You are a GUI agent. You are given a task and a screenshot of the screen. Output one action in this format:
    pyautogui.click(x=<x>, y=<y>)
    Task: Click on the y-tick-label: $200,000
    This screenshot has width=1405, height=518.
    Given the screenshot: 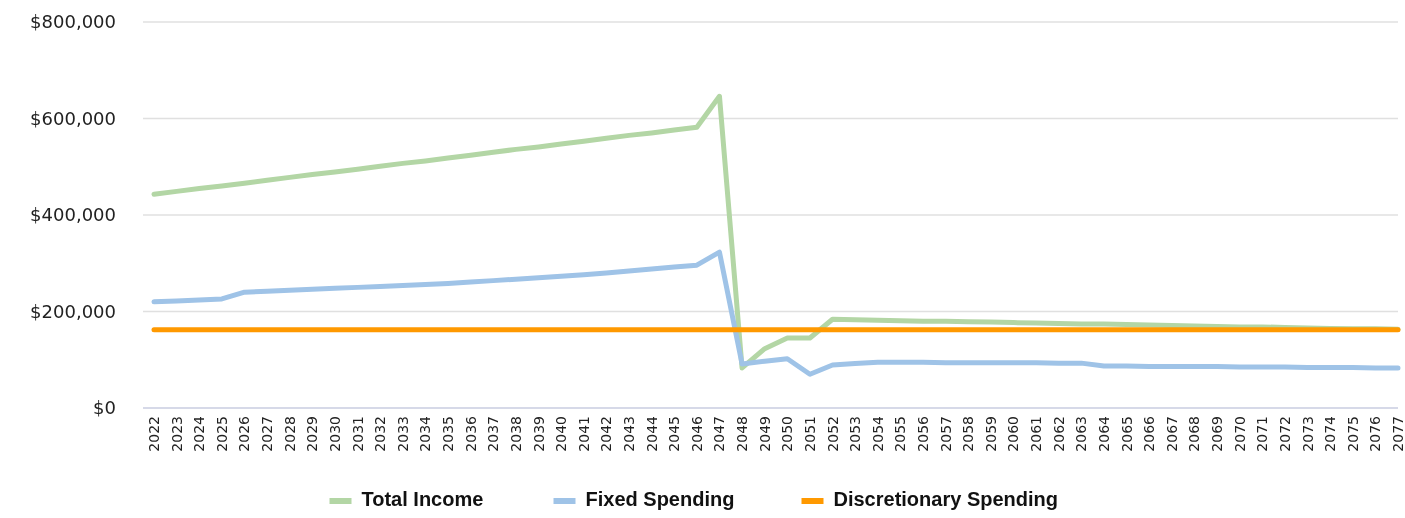 What is the action you would take?
    pyautogui.click(x=73, y=311)
    